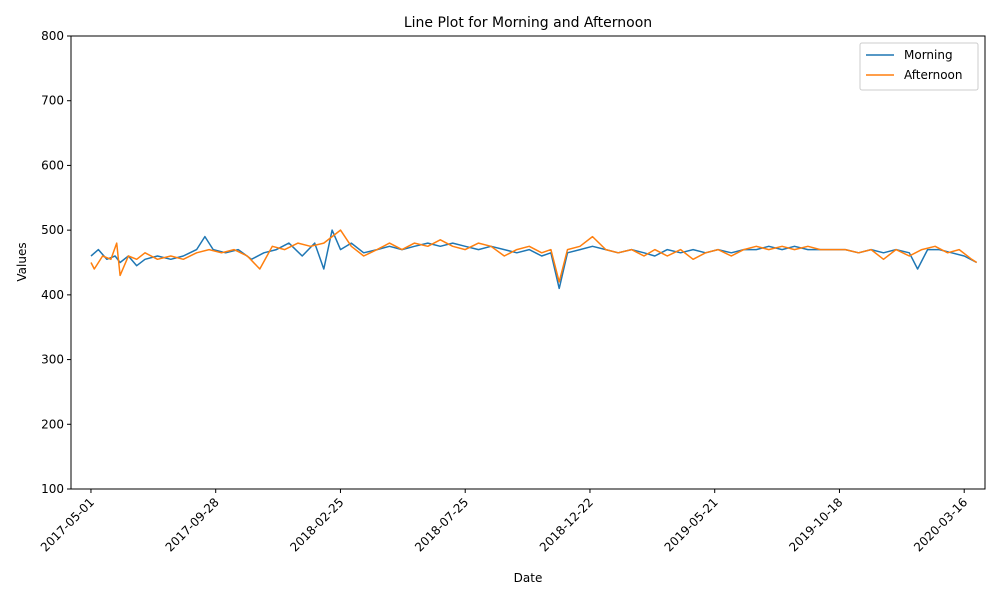  Describe the element at coordinates (528, 23) in the screenshot. I see `chart-title: Line Plot for Morning and Afternoon` at that location.